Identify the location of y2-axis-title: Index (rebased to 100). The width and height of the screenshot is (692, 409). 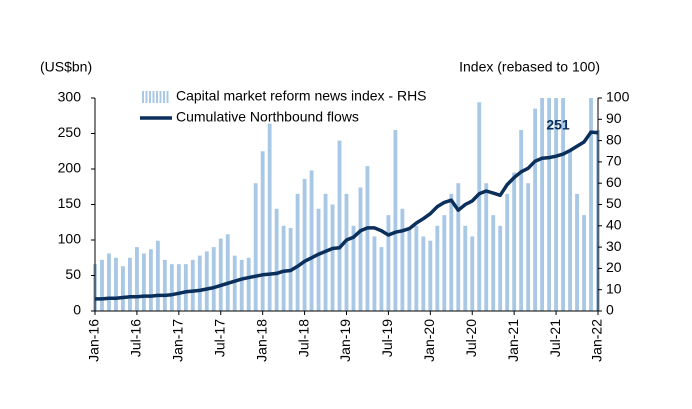
(529, 67).